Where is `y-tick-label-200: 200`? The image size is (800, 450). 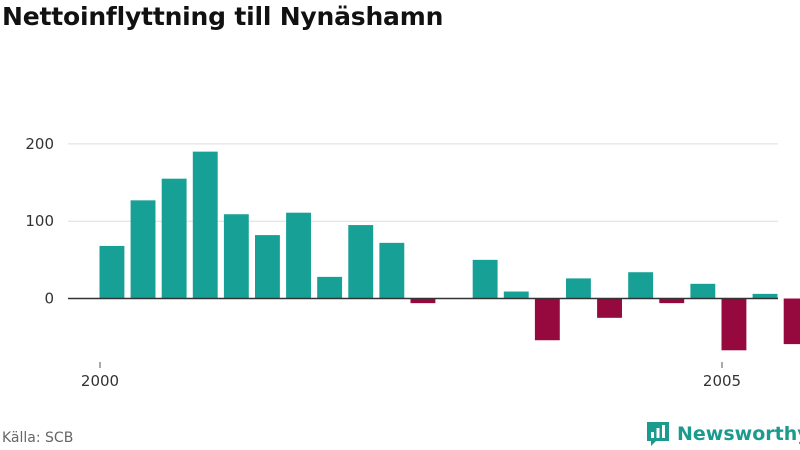 y-tick-label-200: 200 is located at coordinates (39, 144).